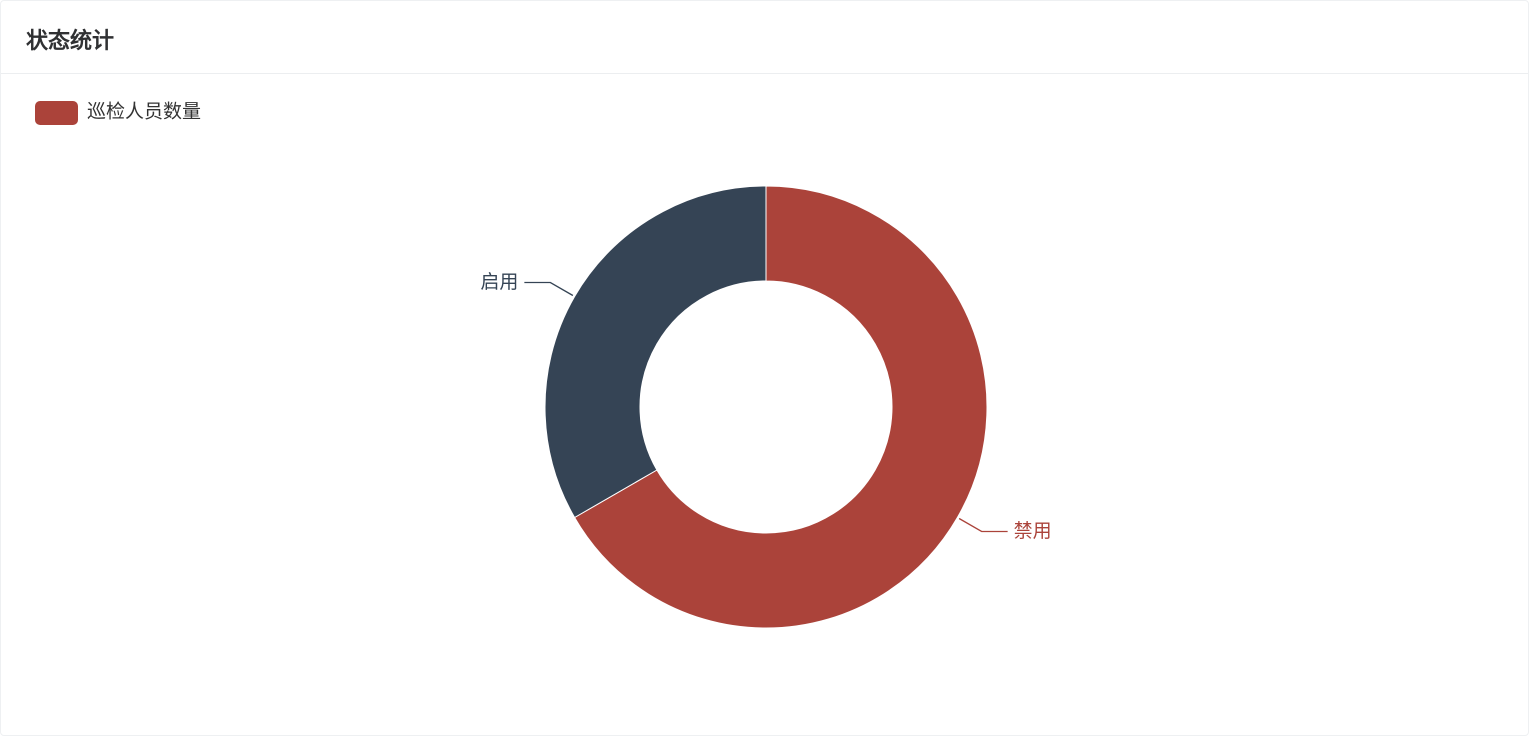 The width and height of the screenshot is (1529, 736). What do you see at coordinates (1033, 531) in the screenshot?
I see `slice-label: 禁用` at bounding box center [1033, 531].